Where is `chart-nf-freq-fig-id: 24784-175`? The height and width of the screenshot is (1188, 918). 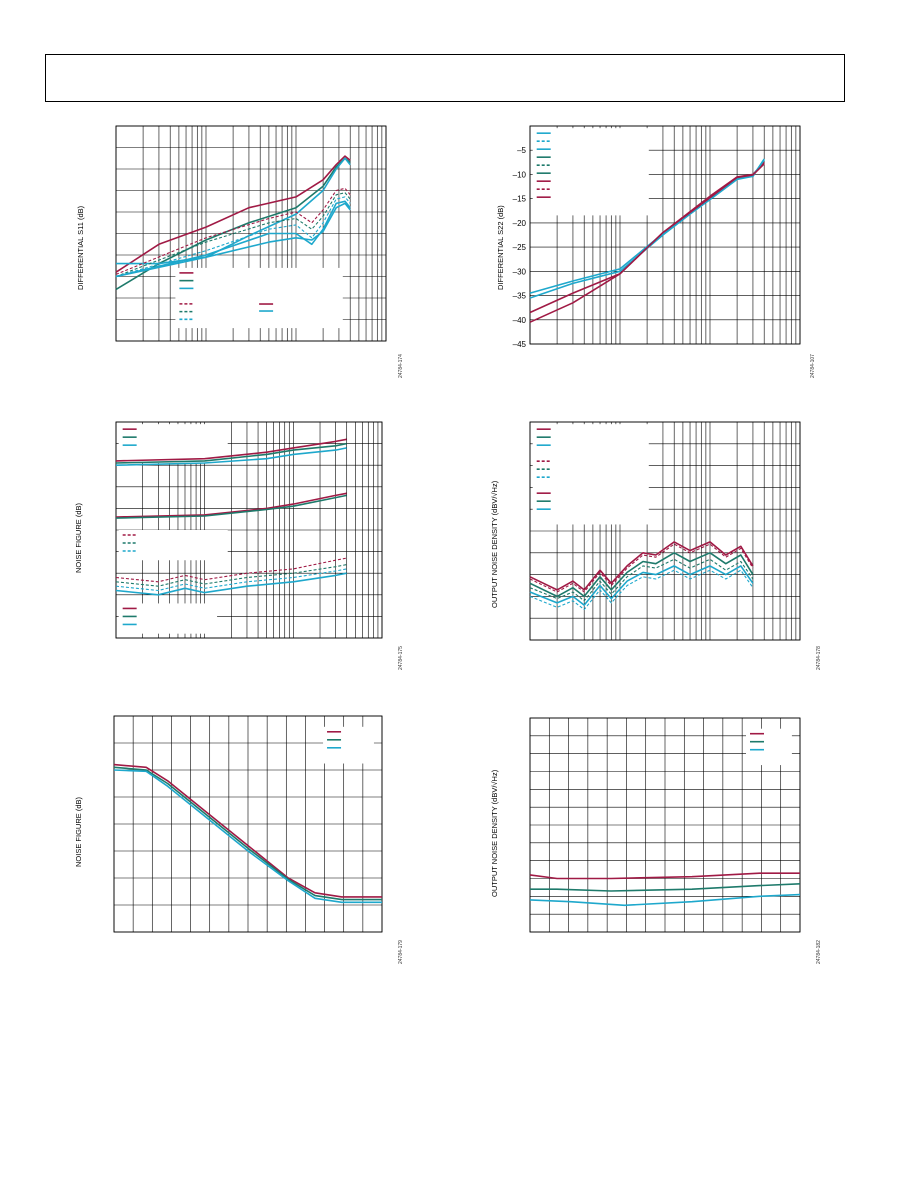 chart-nf-freq-fig-id: 24784-175 is located at coordinates (401, 658).